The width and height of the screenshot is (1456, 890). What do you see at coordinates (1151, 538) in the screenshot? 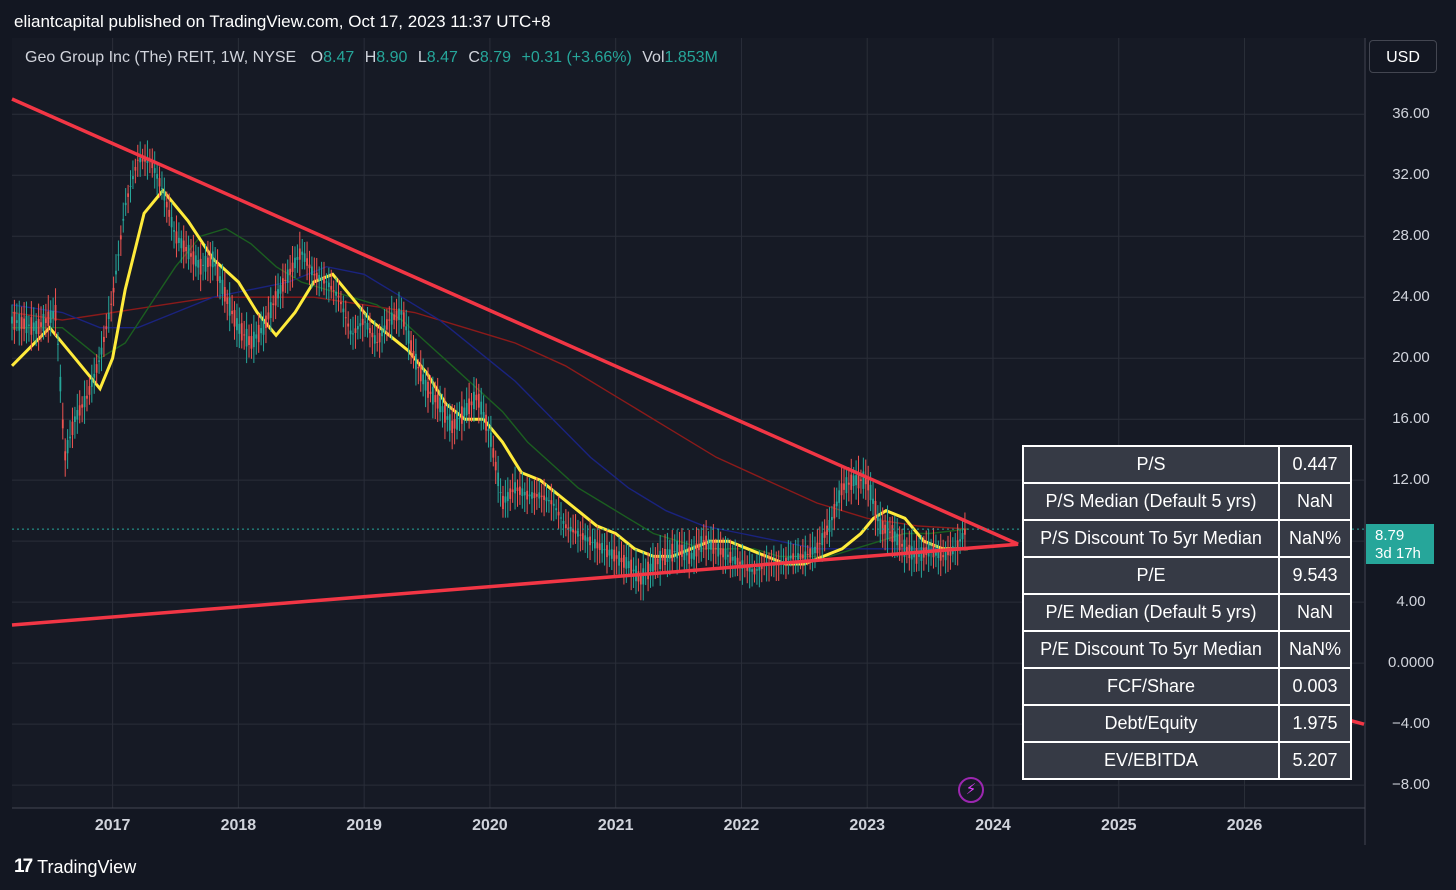
I see `metric-label: P/S Discount To 5yr Median` at bounding box center [1151, 538].